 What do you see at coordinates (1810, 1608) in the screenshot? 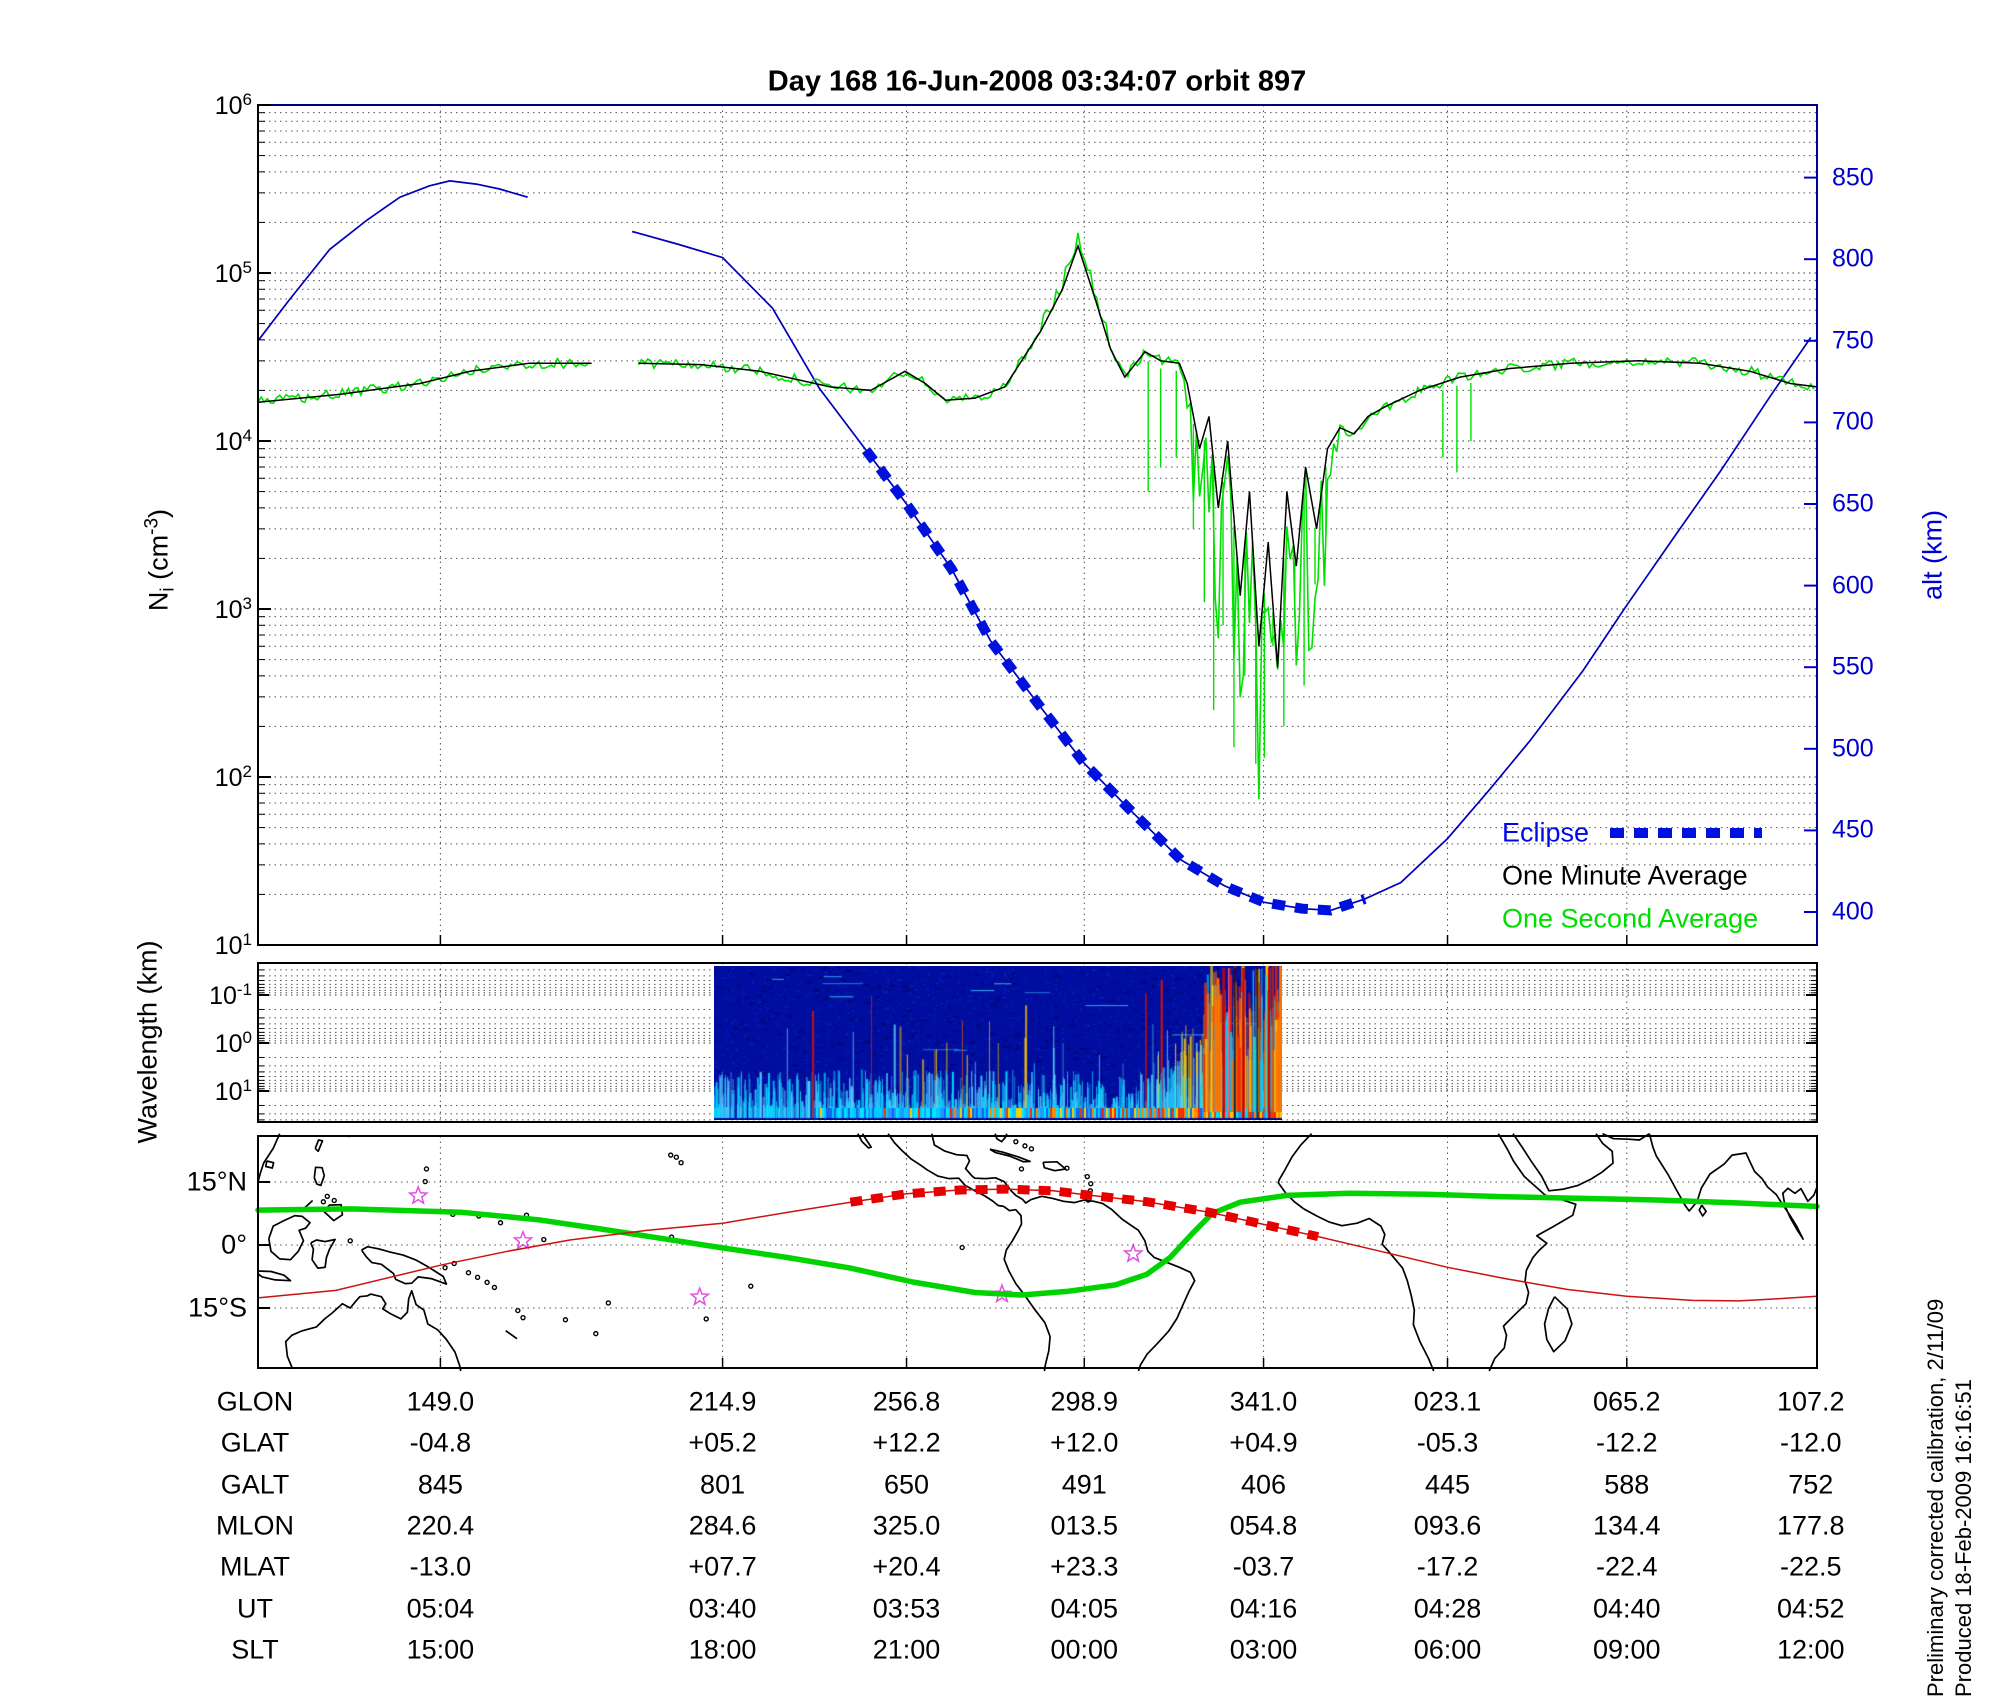
I see `table-cell: 04:52` at bounding box center [1810, 1608].